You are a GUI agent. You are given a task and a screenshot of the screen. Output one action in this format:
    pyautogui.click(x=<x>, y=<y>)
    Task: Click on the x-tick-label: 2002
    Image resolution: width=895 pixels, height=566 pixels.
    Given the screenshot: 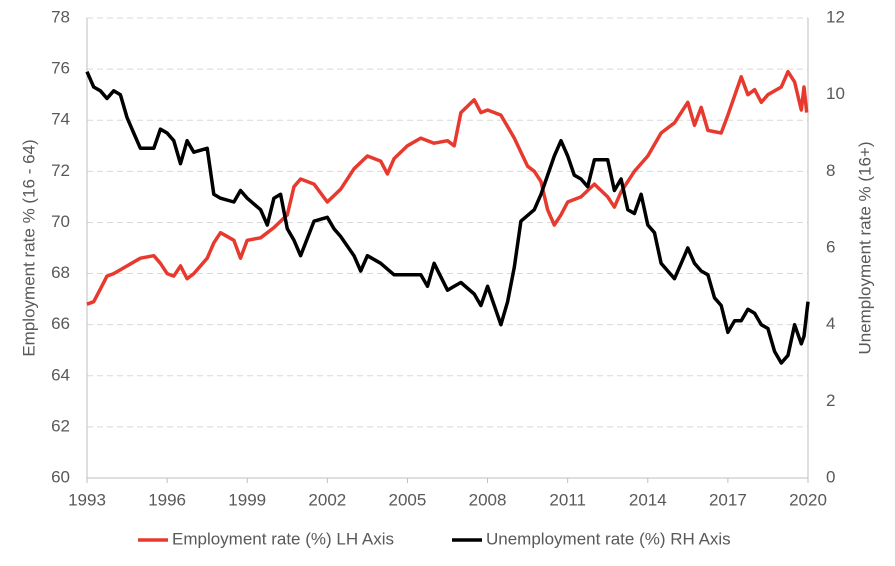 What is the action you would take?
    pyautogui.click(x=327, y=499)
    